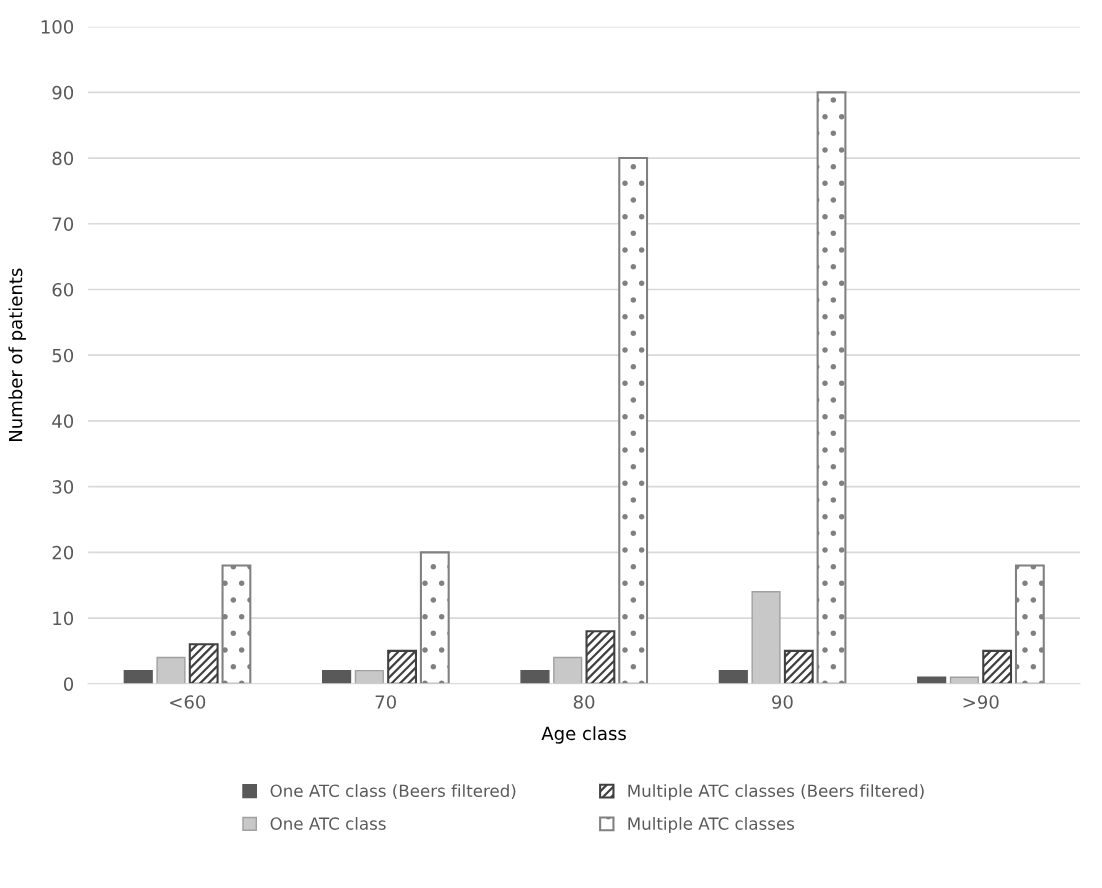  I want to click on y-tick-label: 0, so click(68, 684).